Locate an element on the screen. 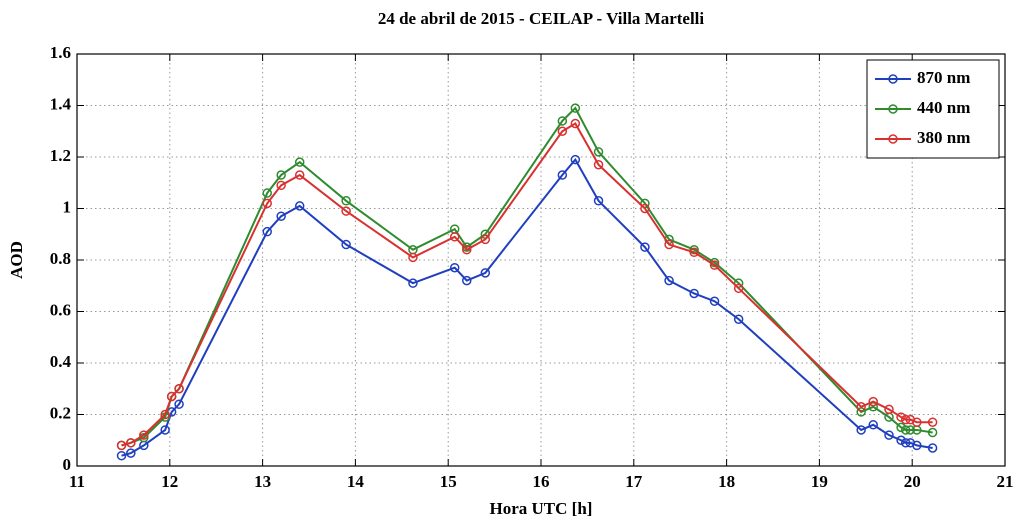  y-tick-label: 0.8 is located at coordinates (60, 258).